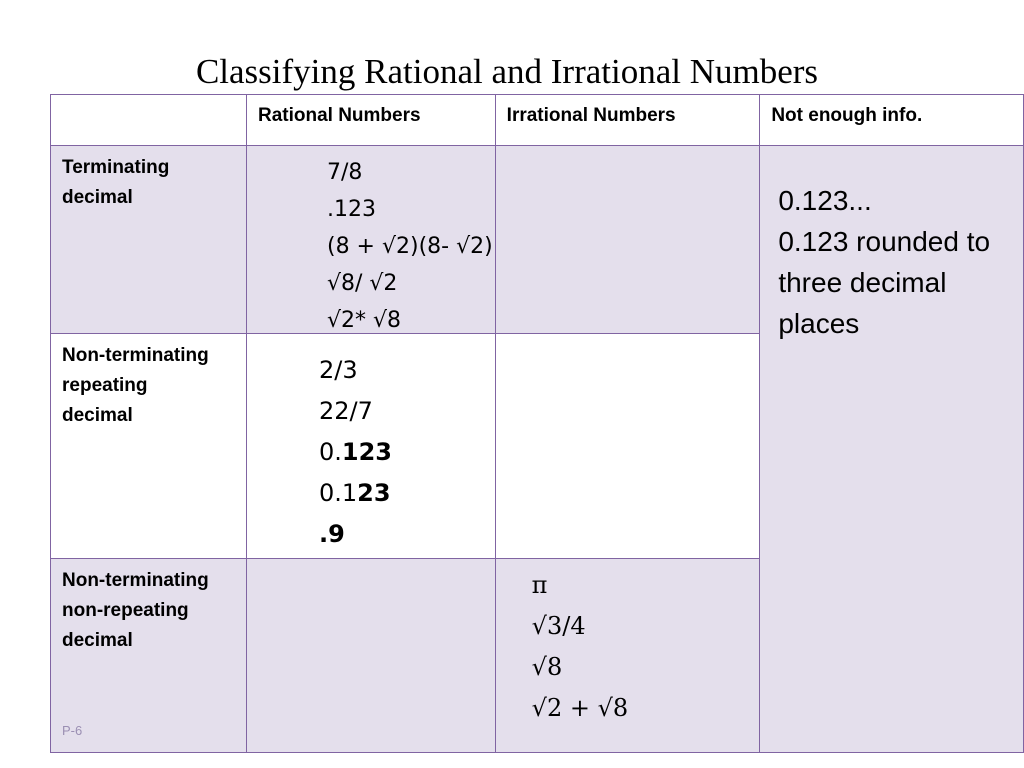 This screenshot has width=1024, height=768. I want to click on list-item: √3/4, so click(558, 626).